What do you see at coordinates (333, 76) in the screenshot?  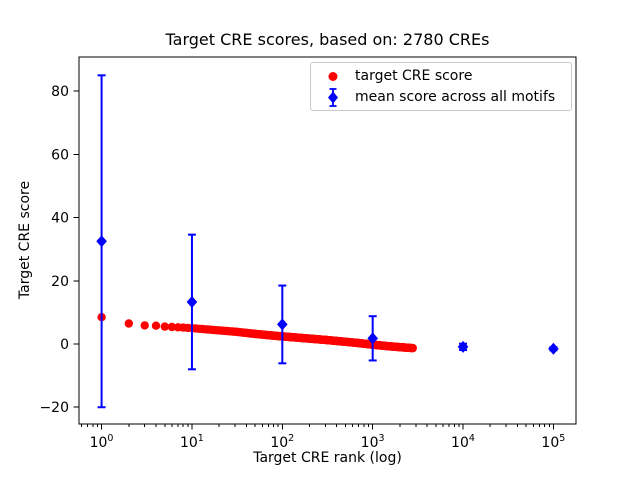 I see `red-dot-icon` at bounding box center [333, 76].